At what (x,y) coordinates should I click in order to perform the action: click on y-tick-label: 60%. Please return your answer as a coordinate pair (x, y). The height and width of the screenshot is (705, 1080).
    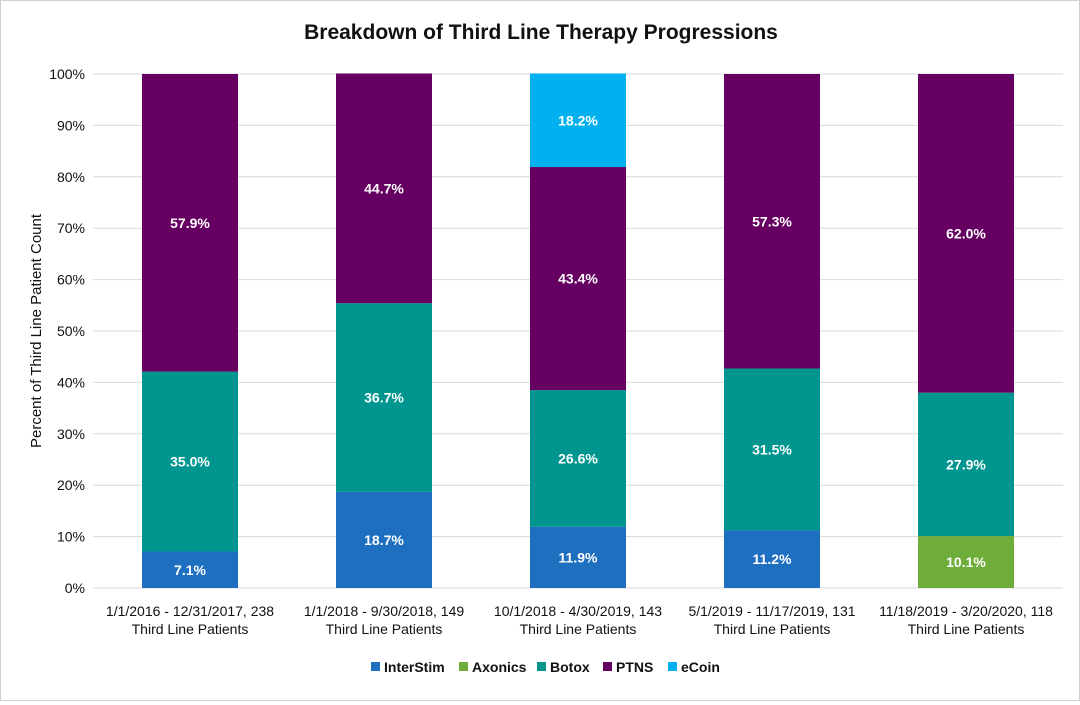
    Looking at the image, I should click on (71, 280).